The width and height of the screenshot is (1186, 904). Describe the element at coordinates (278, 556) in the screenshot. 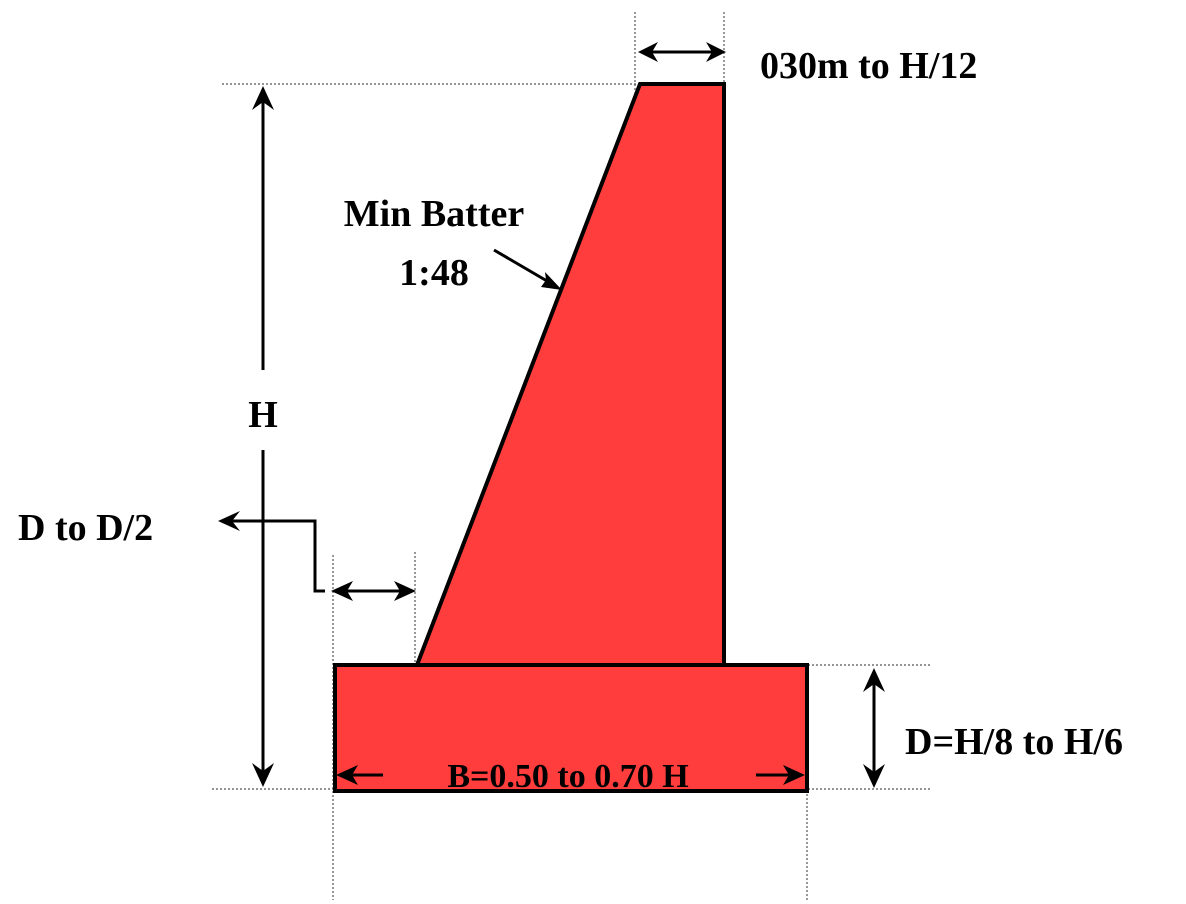

I see `toe-leader-line` at that location.